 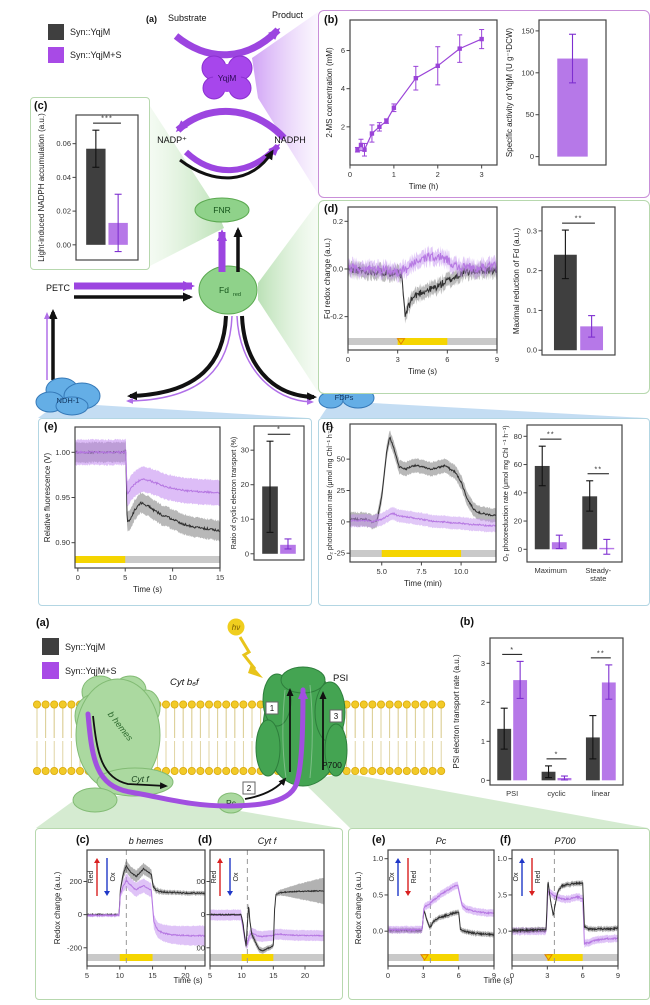 I want to click on panel-d-letter: (d), so click(x=331, y=209).